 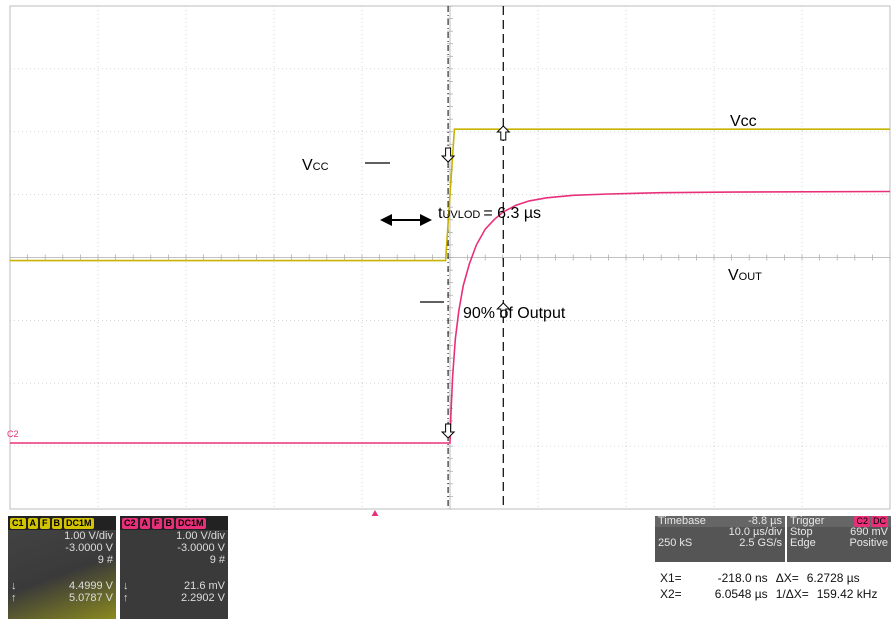 I want to click on channel-c1-min: 4.4999 V, so click(x=90, y=586).